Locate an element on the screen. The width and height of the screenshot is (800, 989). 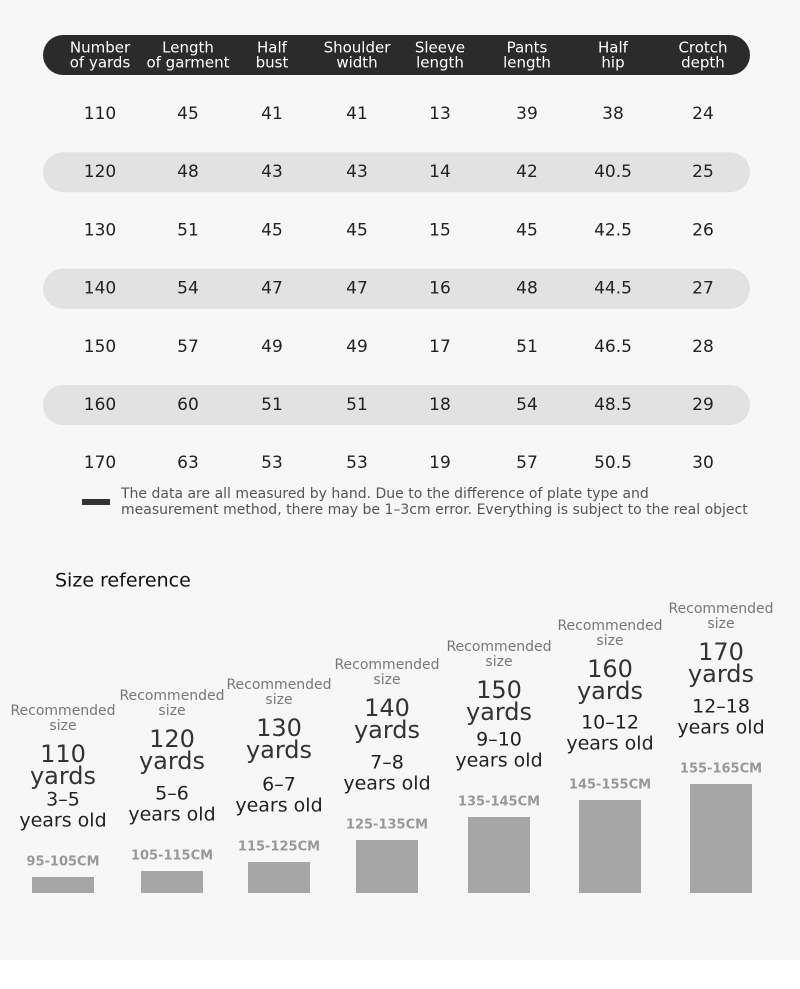
table-cell: 53 is located at coordinates (357, 463).